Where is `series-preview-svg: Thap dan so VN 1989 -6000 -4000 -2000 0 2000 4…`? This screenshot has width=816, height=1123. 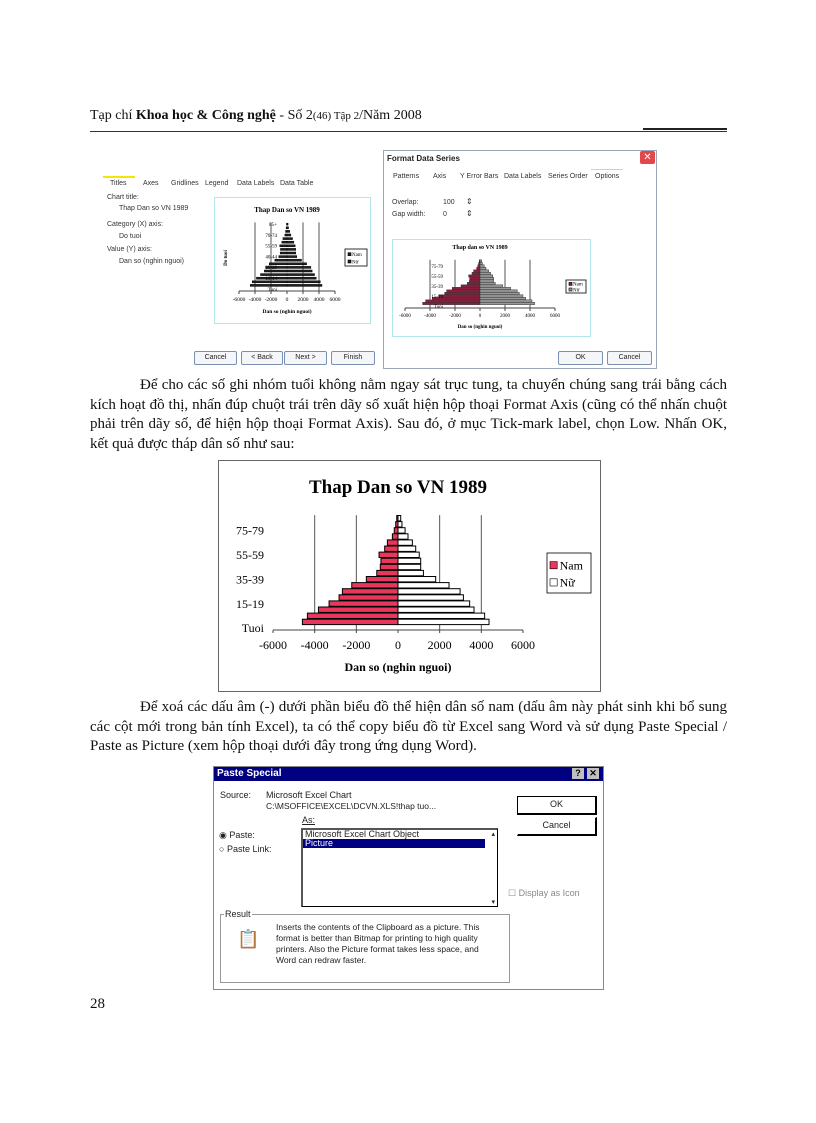 series-preview-svg: Thap dan so VN 1989 -6000 -4000 -2000 0 2000 4… is located at coordinates (493, 287).